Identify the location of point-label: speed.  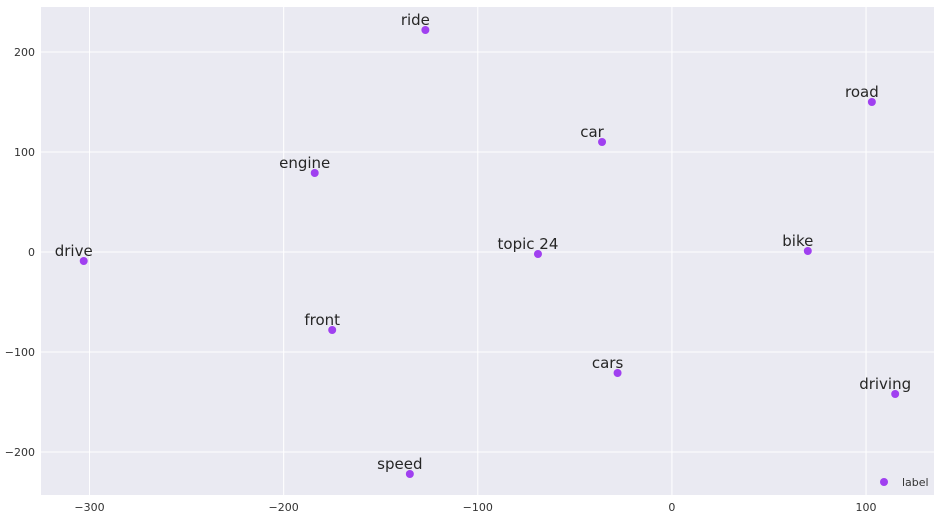
(399, 464).